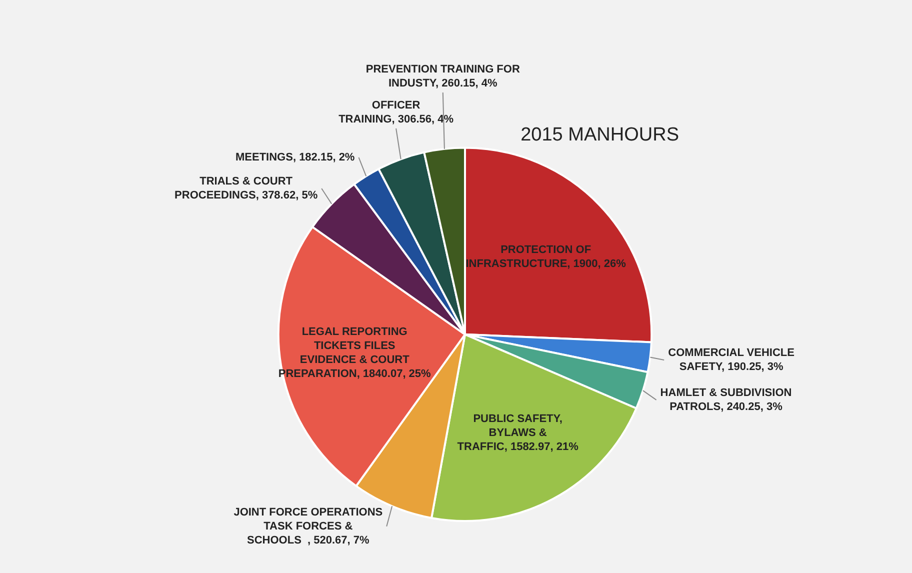 This screenshot has height=573, width=912. What do you see at coordinates (396, 113) in the screenshot?
I see `slice-label: OFFICER TRAINING, 306.56, 4%` at bounding box center [396, 113].